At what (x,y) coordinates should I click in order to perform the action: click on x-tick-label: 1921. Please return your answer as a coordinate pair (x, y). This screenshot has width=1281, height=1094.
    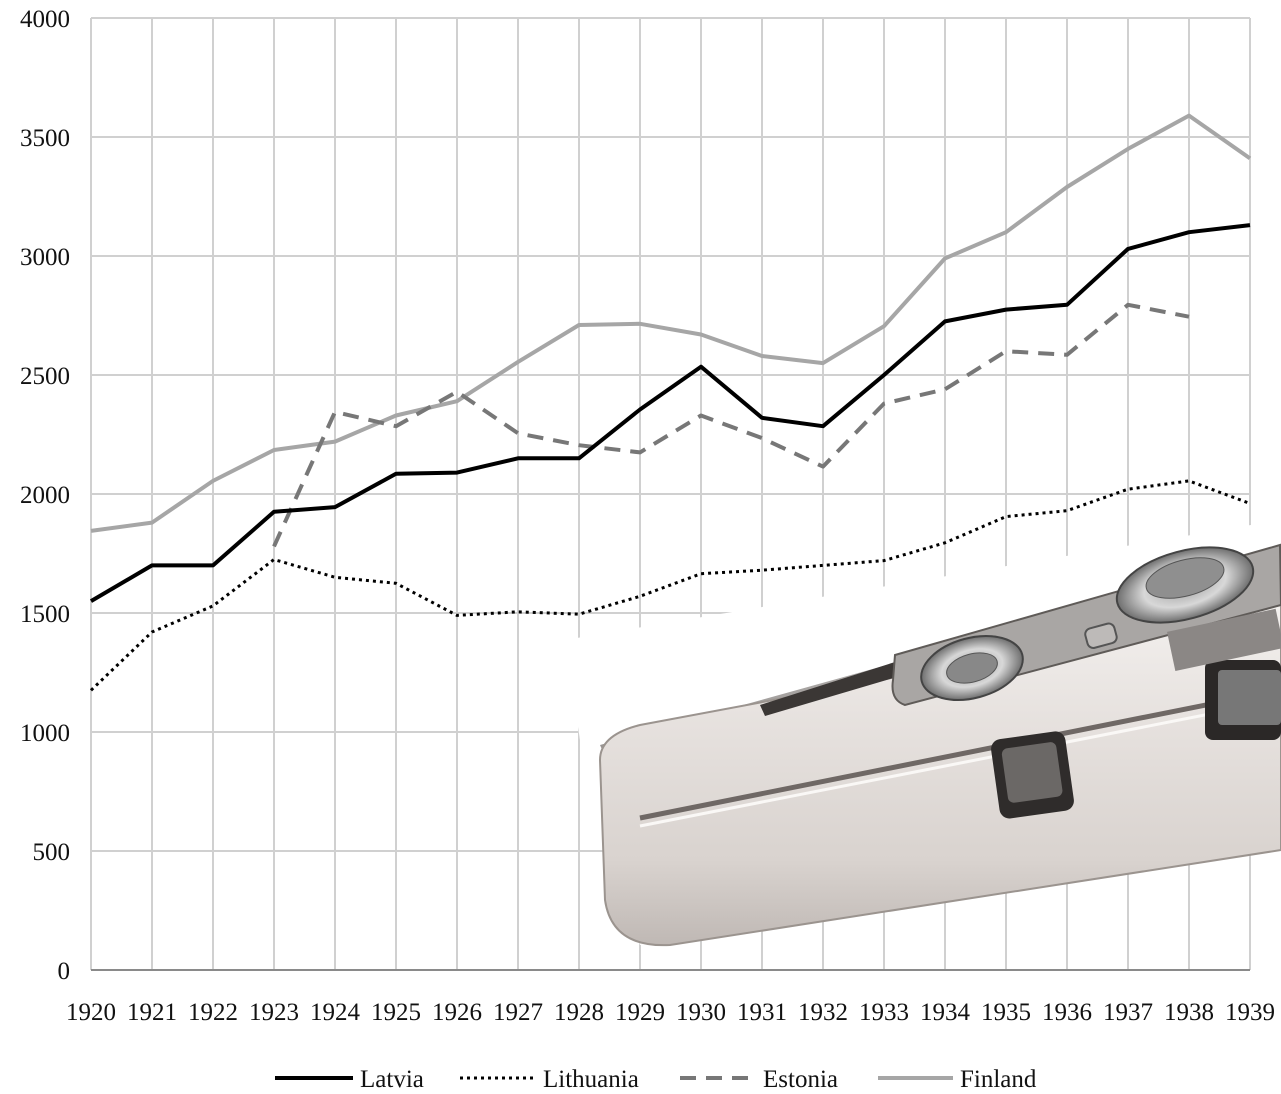
    Looking at the image, I should click on (152, 1012).